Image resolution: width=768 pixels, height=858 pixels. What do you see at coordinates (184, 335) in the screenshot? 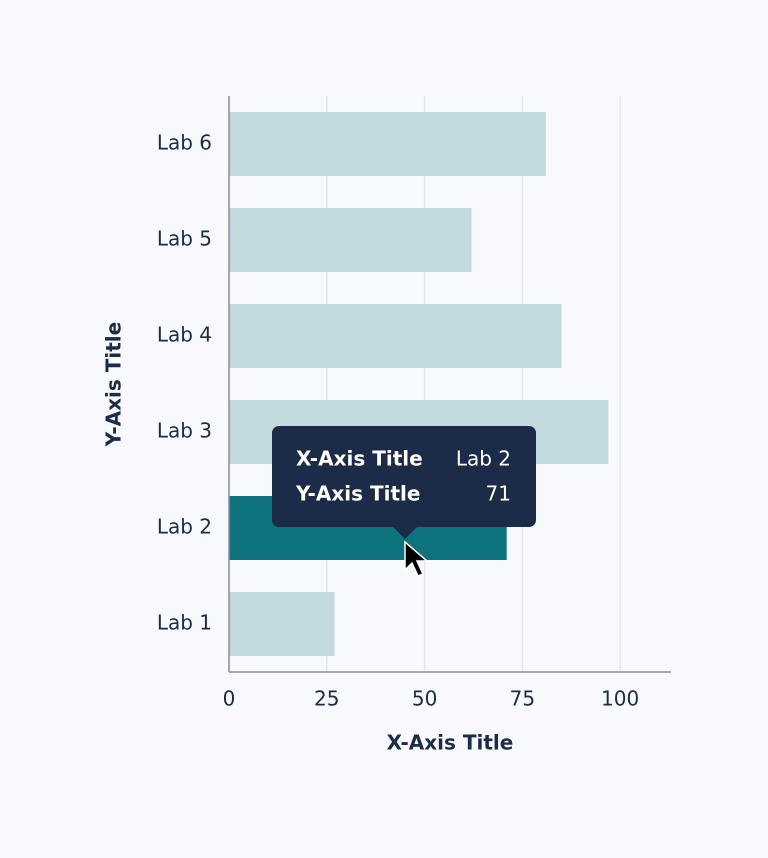
I see `y-tick-label: Lab 4` at bounding box center [184, 335].